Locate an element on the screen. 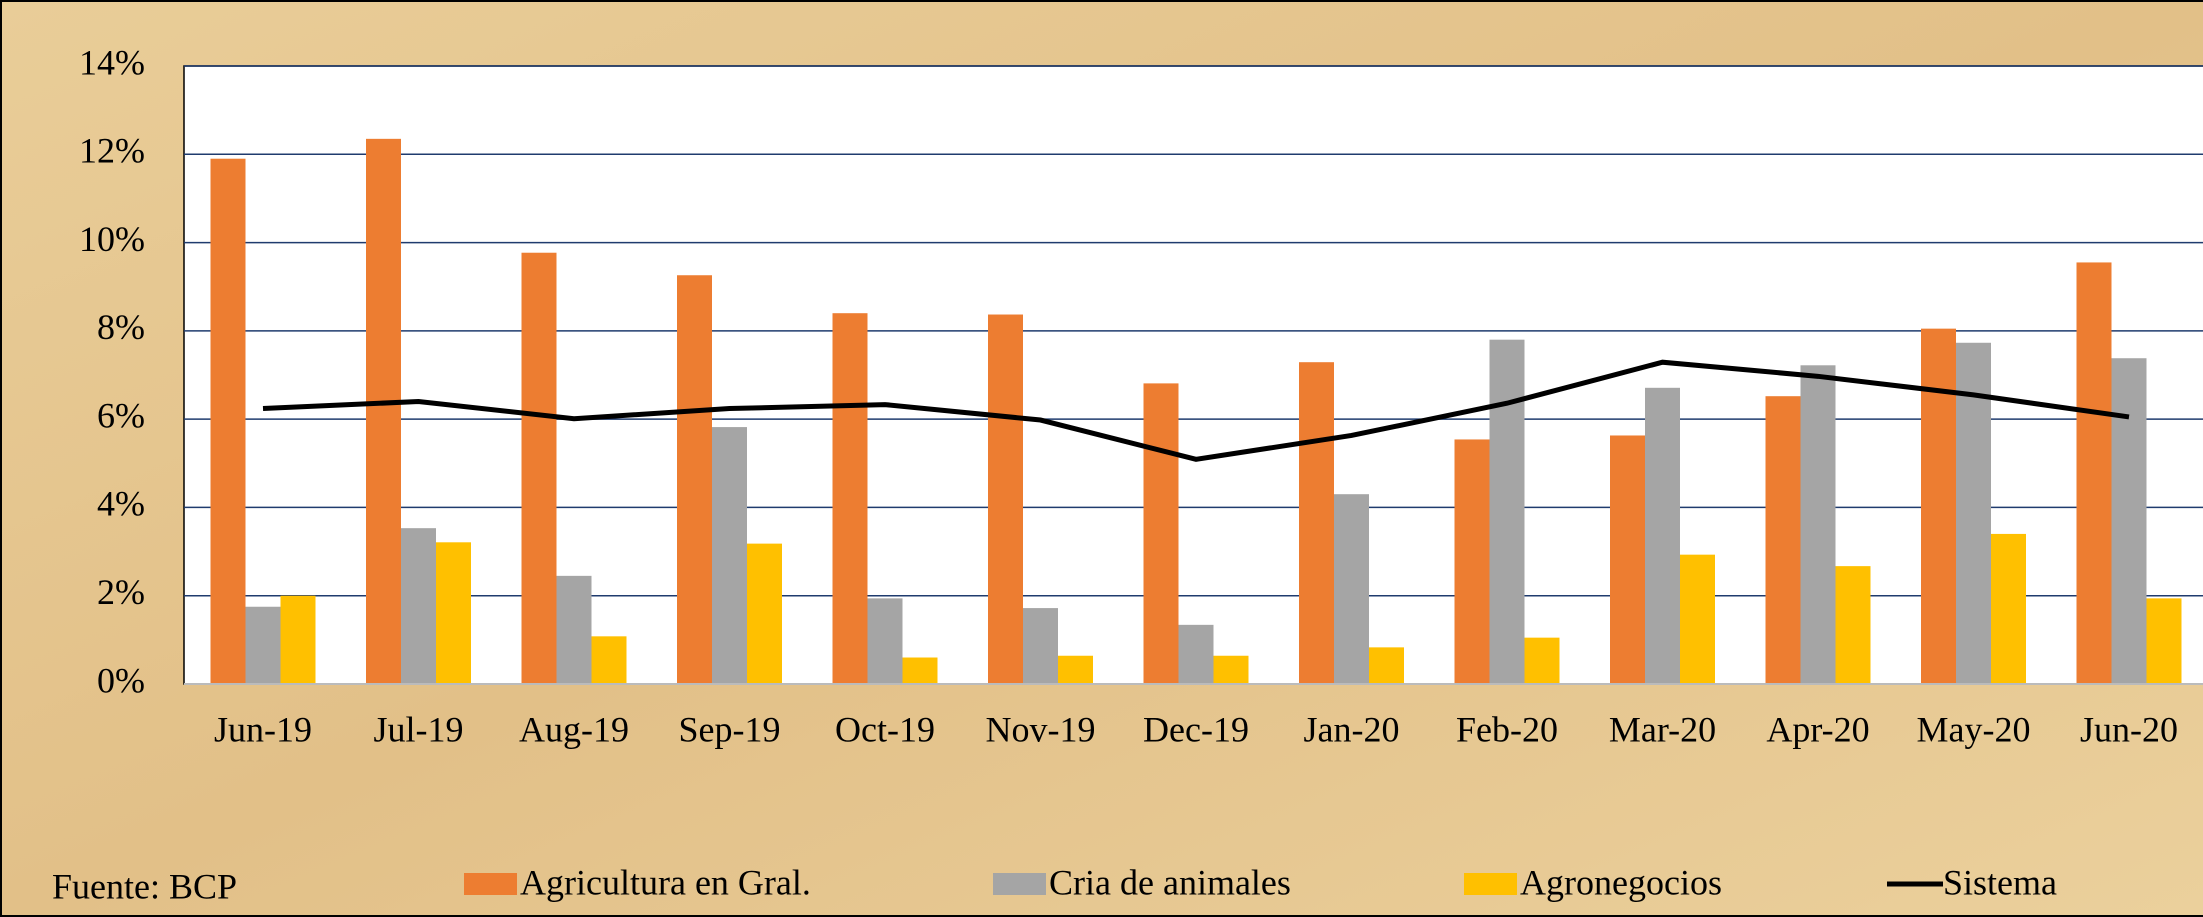 The height and width of the screenshot is (917, 2203). legend-label: Agronegocios is located at coordinates (1621, 882).